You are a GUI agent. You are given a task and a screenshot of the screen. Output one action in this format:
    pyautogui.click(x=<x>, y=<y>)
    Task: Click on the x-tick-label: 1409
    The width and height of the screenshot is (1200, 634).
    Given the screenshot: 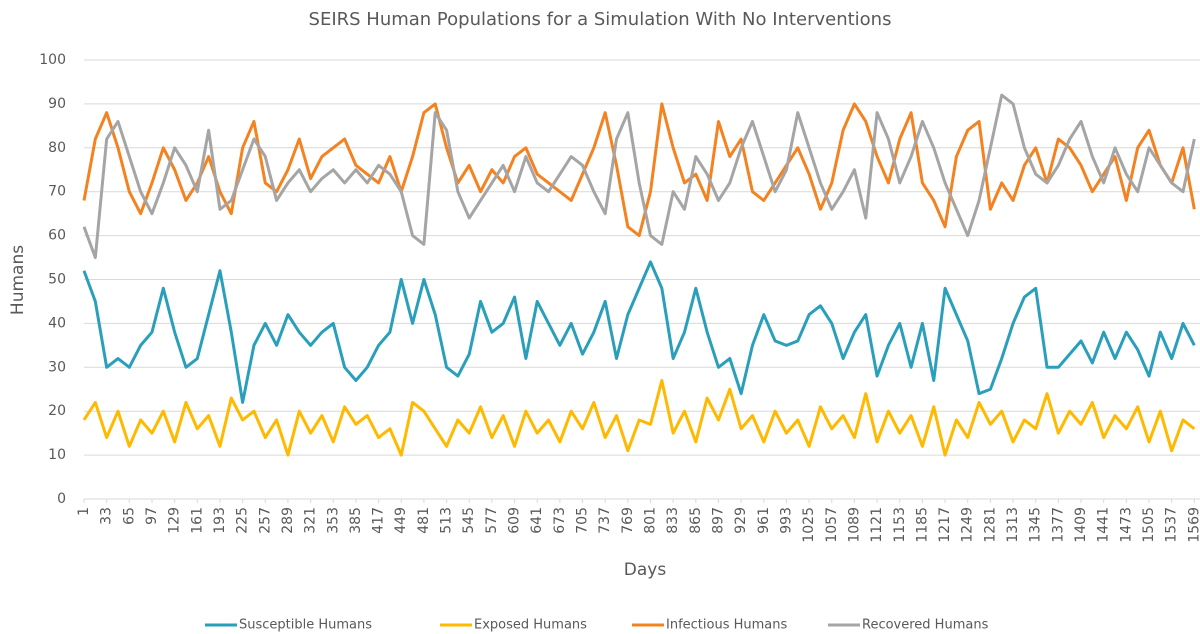 What is the action you would take?
    pyautogui.click(x=1081, y=525)
    